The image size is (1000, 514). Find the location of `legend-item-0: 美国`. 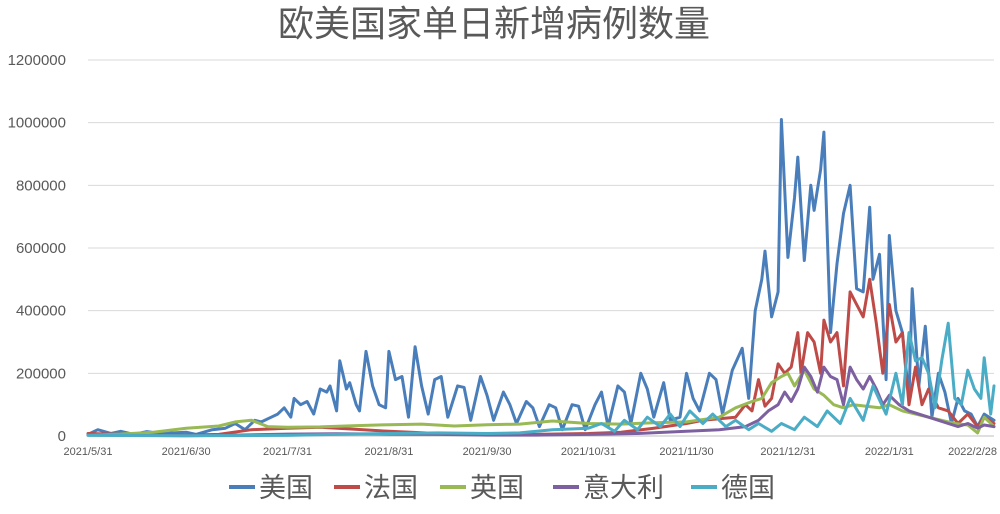

legend-item-0: 美国 is located at coordinates (271, 488).